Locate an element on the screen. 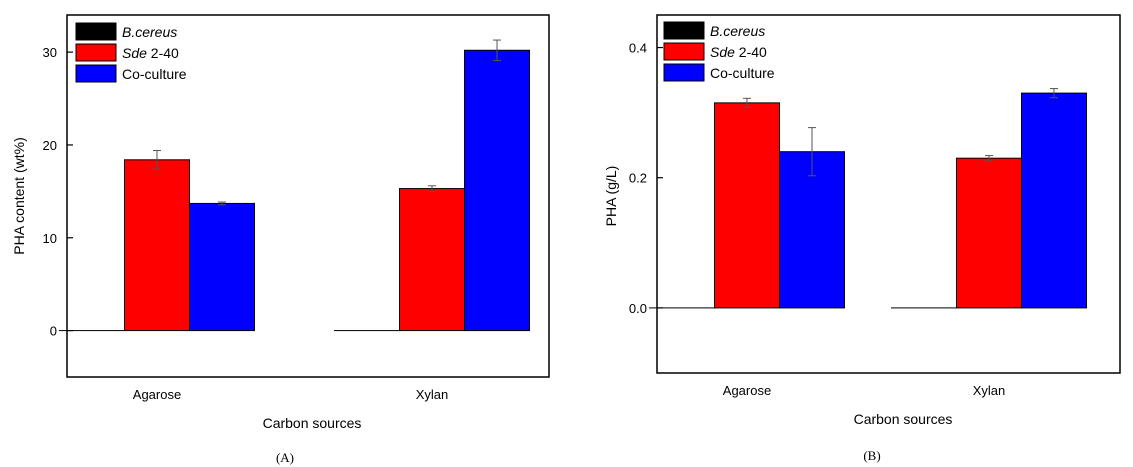  y-tick-label: 0.0 is located at coordinates (638, 308).